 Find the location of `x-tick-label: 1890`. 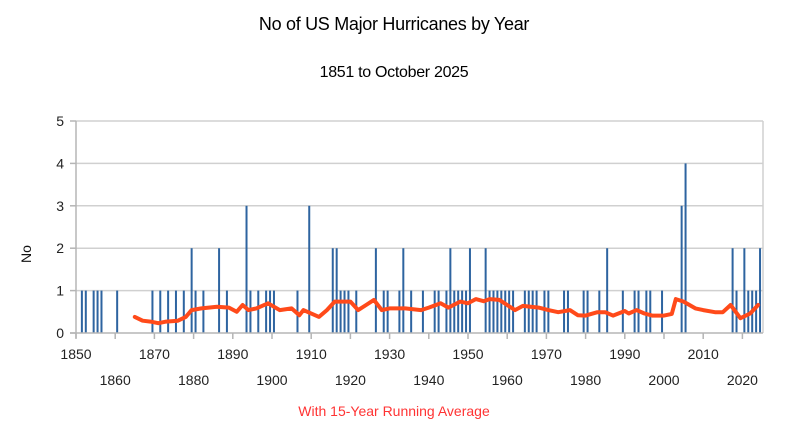

x-tick-label: 1890 is located at coordinates (232, 354).